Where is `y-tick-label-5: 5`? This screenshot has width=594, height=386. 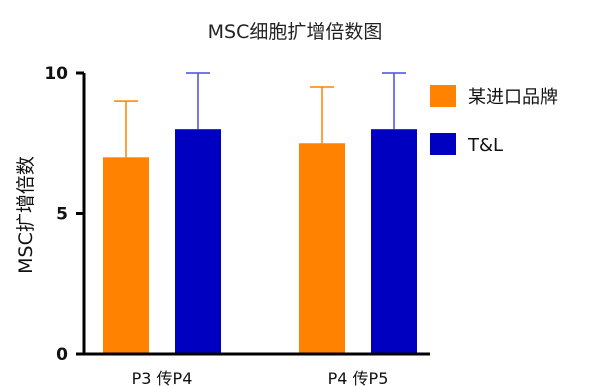
y-tick-label-5: 5 is located at coordinates (62, 215).